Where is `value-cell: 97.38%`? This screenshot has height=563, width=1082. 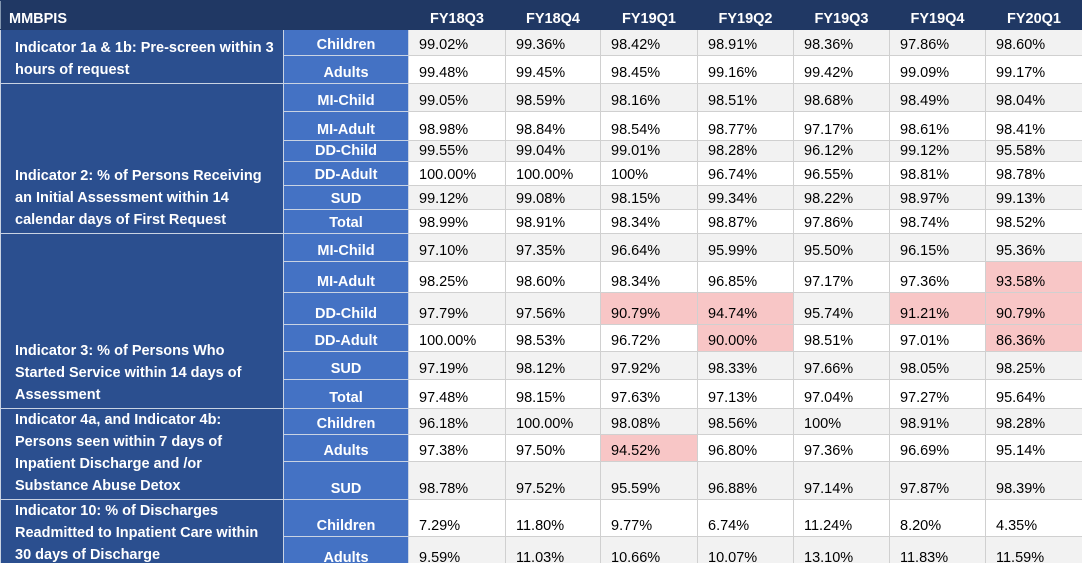
value-cell: 97.38% is located at coordinates (457, 447).